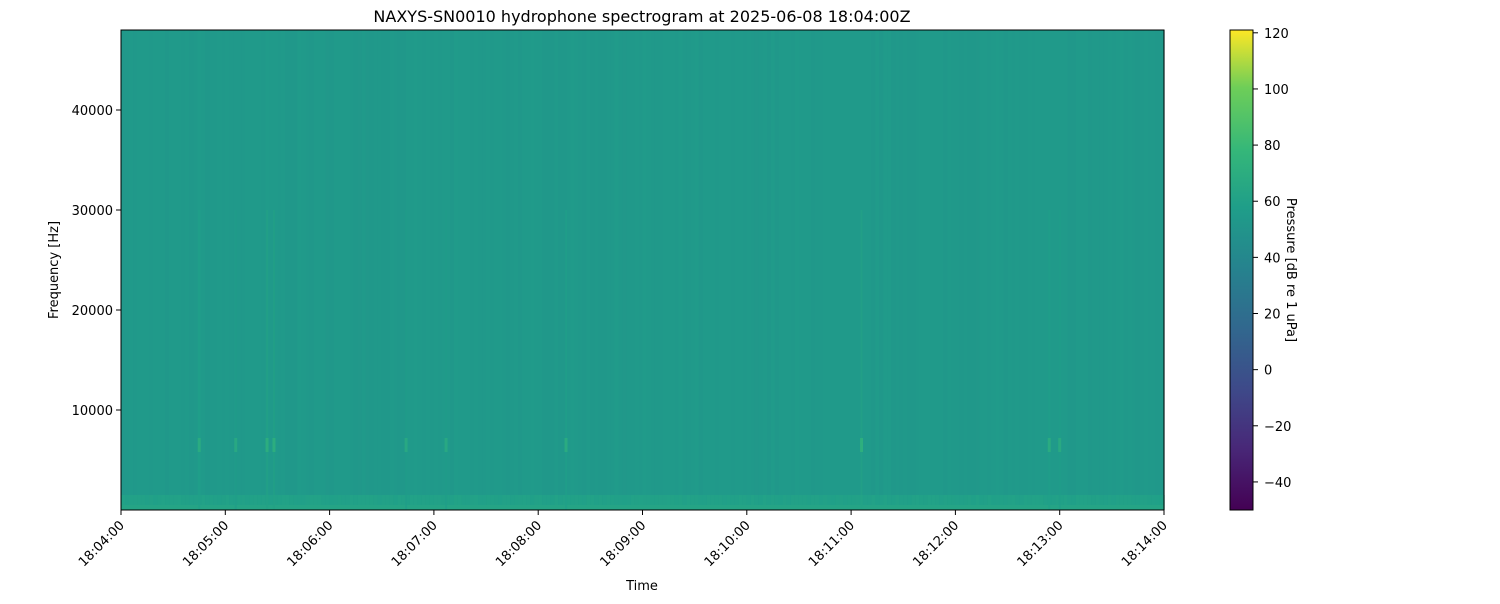 The width and height of the screenshot is (1500, 604). I want to click on transient-streak, so click(235, 360).